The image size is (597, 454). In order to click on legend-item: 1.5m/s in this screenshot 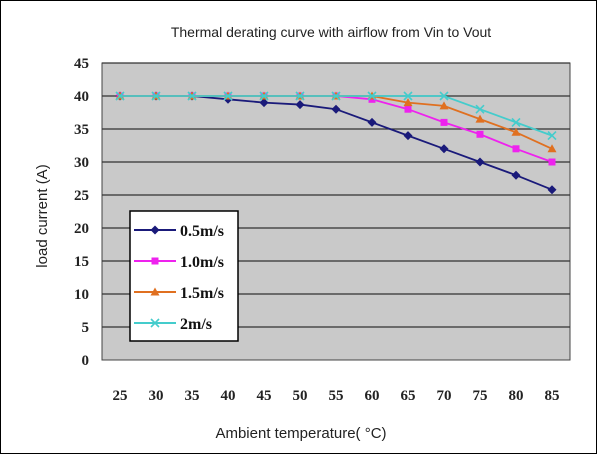, I will do `click(179, 293)`.